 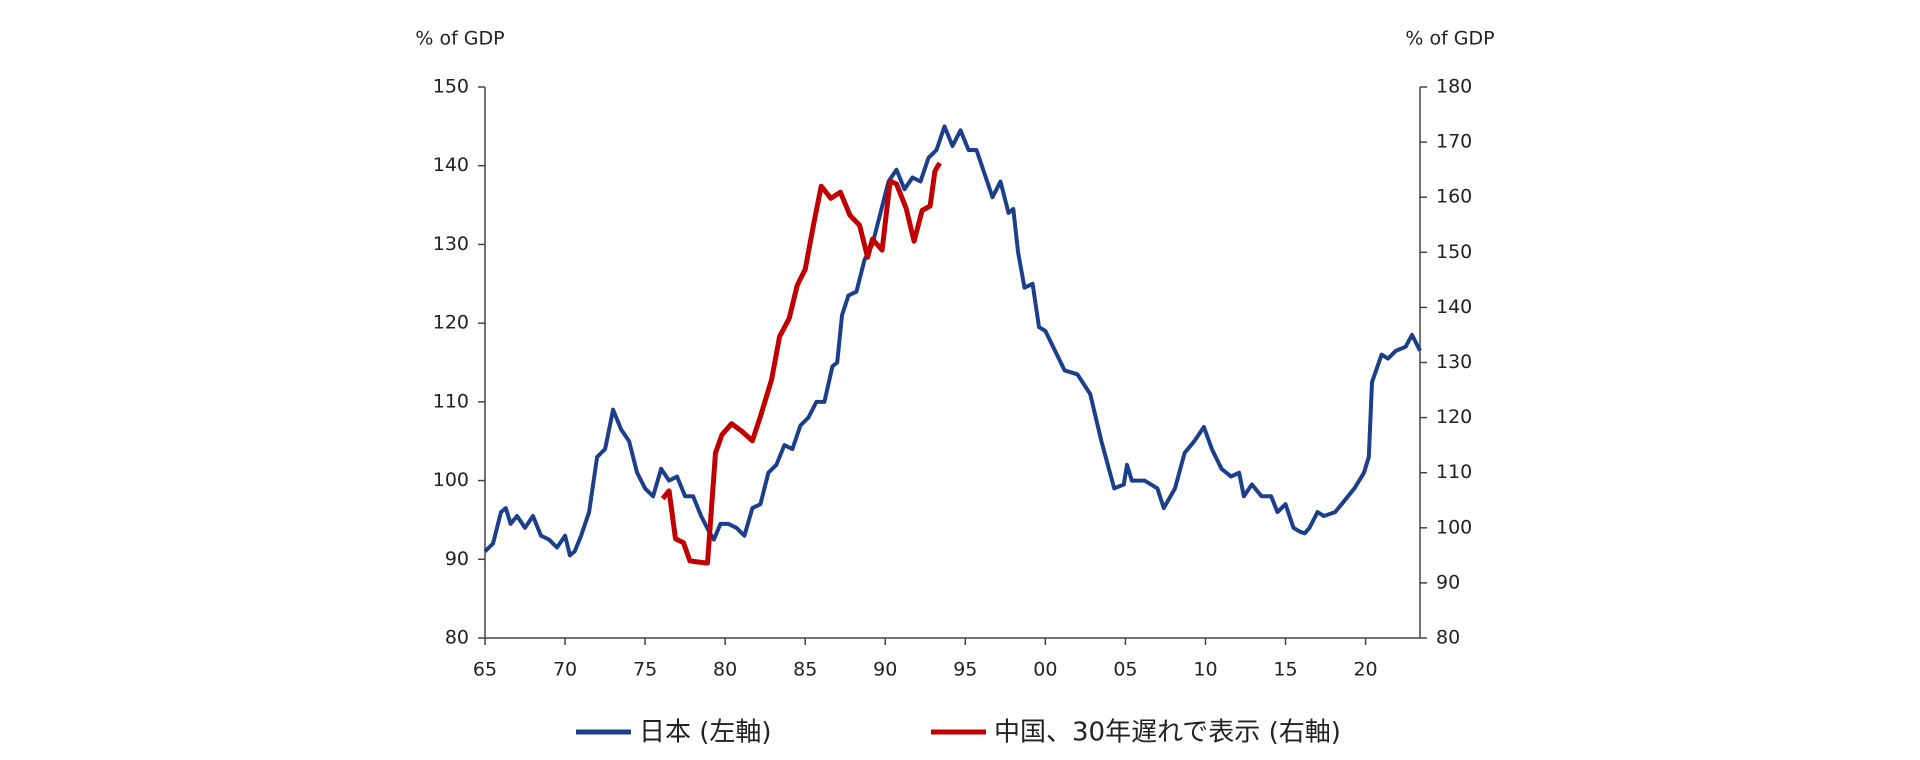 I want to click on y2-axis-label: % of GDP, so click(x=1449, y=39).